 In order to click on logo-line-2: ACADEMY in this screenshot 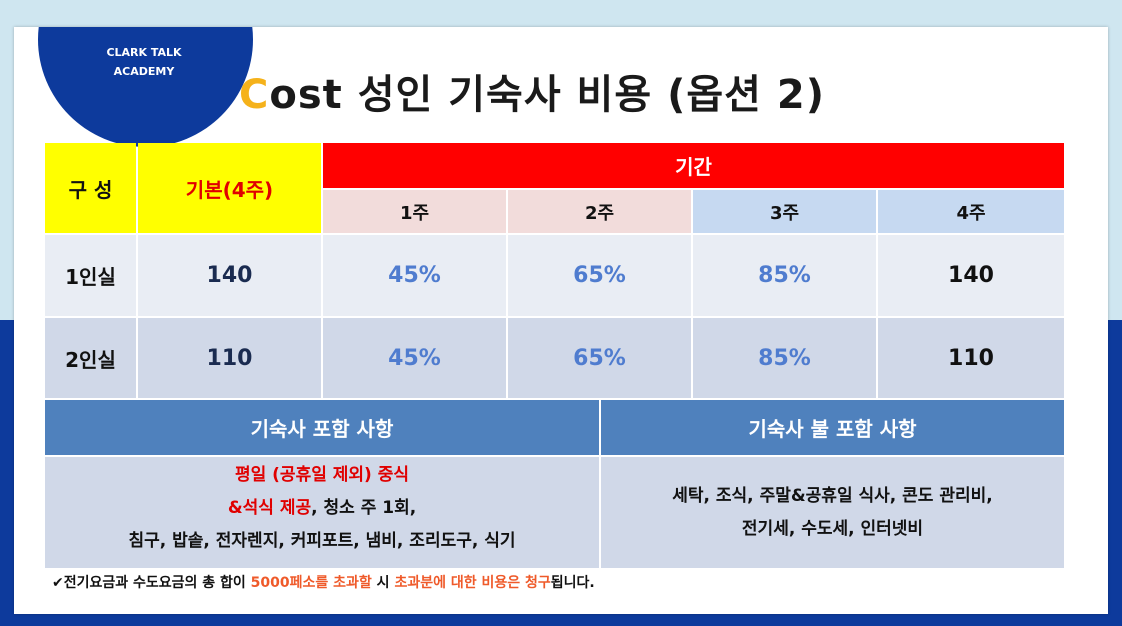, I will do `click(144, 71)`.